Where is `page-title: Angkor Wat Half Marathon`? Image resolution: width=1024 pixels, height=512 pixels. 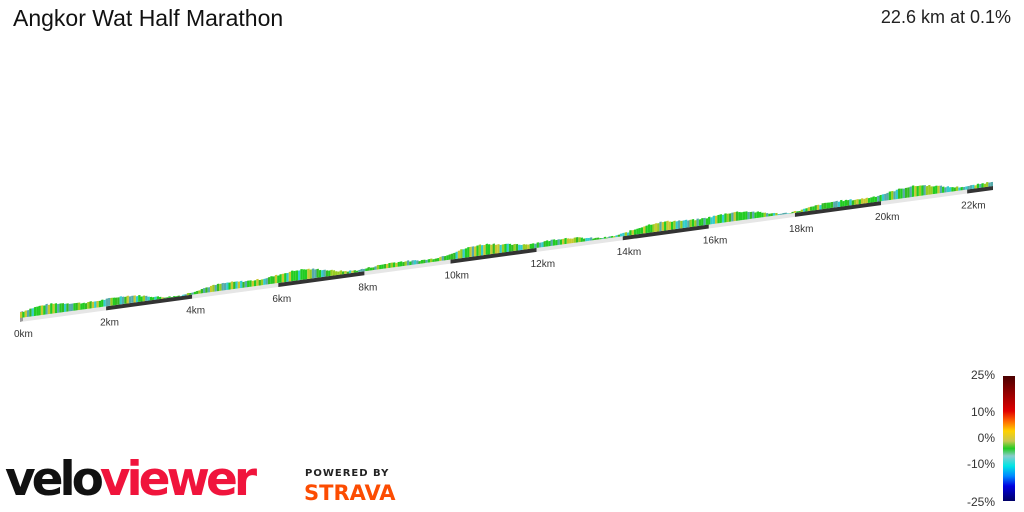 page-title: Angkor Wat Half Marathon is located at coordinates (148, 18).